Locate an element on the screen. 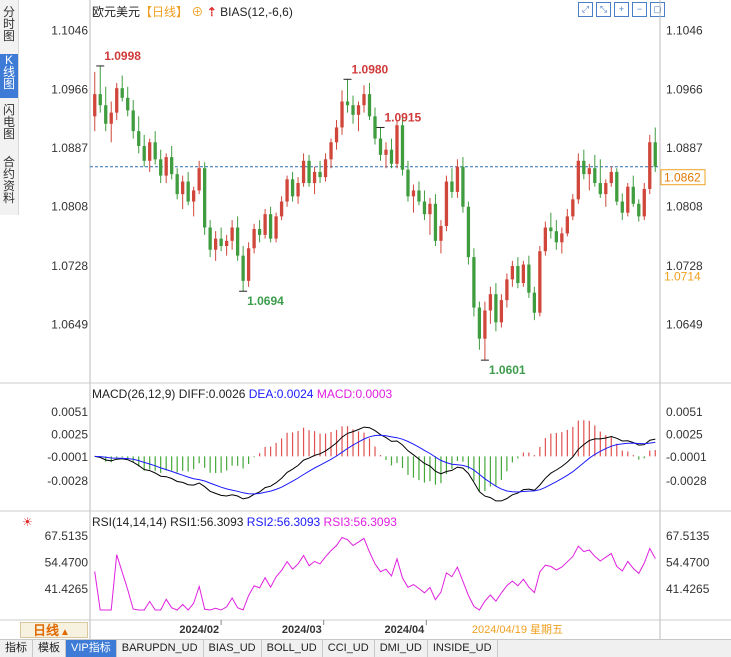 Image resolution: width=731 pixels, height=657 pixels. tab-indicators: 指标 is located at coordinates (16, 648).